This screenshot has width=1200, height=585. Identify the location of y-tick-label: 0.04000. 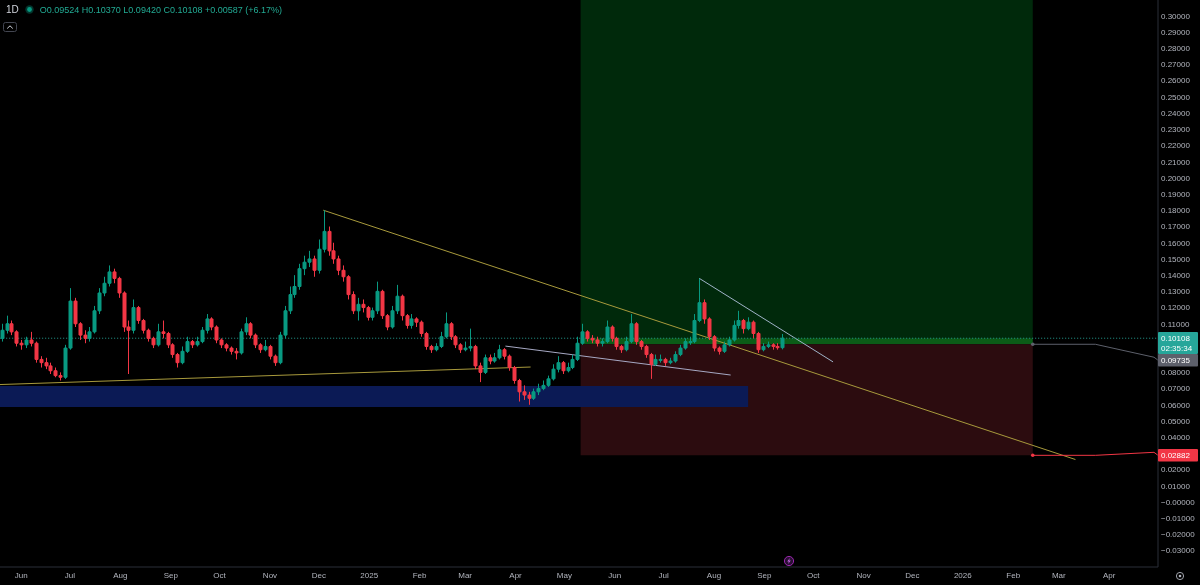
(1176, 437).